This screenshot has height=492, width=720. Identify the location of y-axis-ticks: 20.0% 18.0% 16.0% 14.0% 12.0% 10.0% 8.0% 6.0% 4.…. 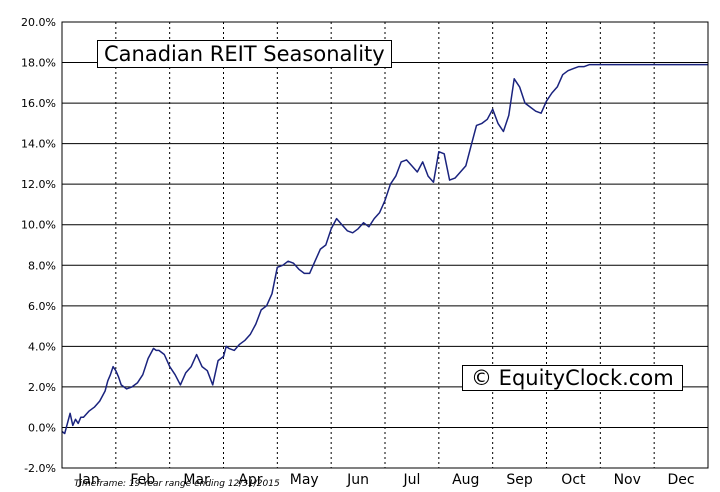
(38, 245).